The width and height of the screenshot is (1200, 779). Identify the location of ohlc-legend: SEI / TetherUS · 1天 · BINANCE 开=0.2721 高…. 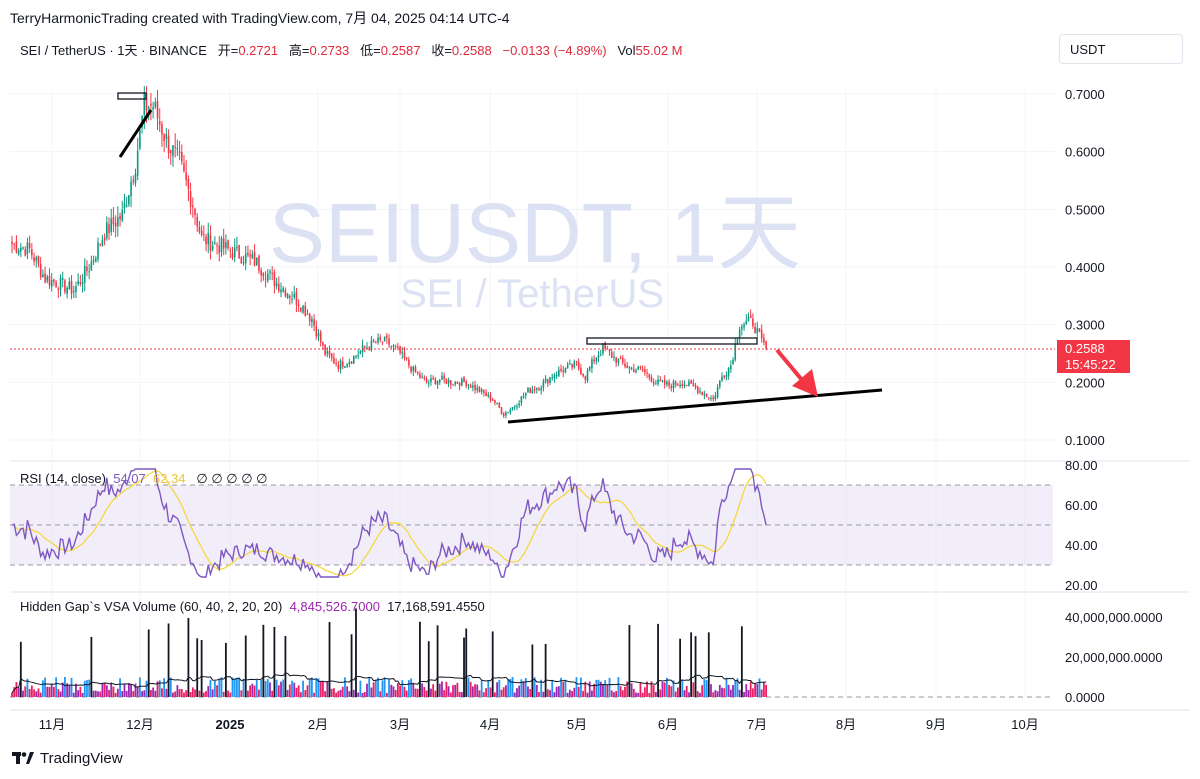
(351, 49).